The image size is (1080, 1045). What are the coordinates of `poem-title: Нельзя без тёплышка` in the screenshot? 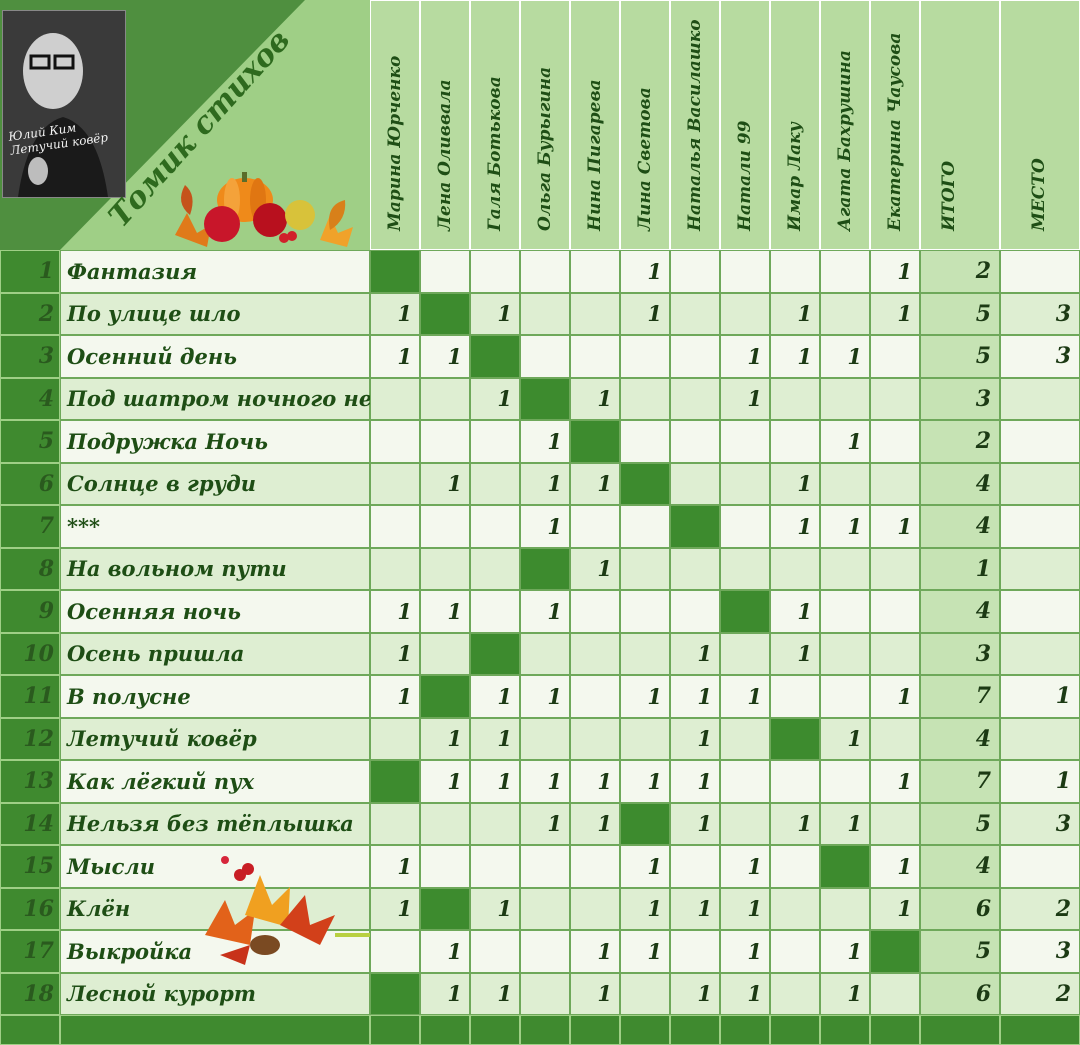 It's located at (215, 823).